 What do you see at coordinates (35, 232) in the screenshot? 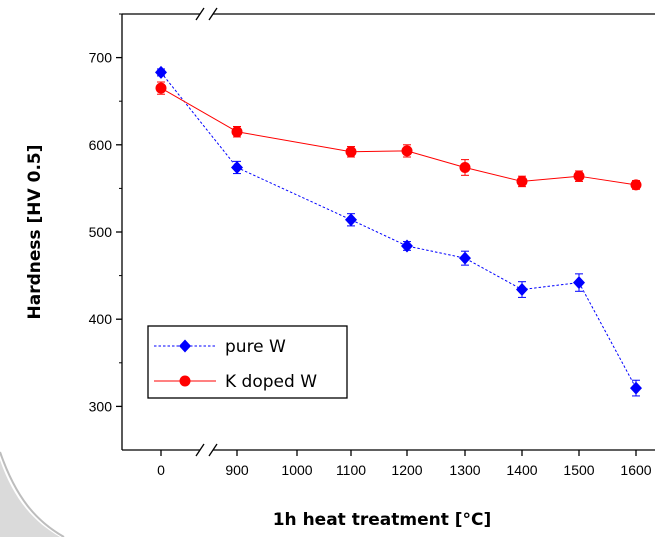
I see `y-axis-title: Hardness [HV 0.5]` at bounding box center [35, 232].